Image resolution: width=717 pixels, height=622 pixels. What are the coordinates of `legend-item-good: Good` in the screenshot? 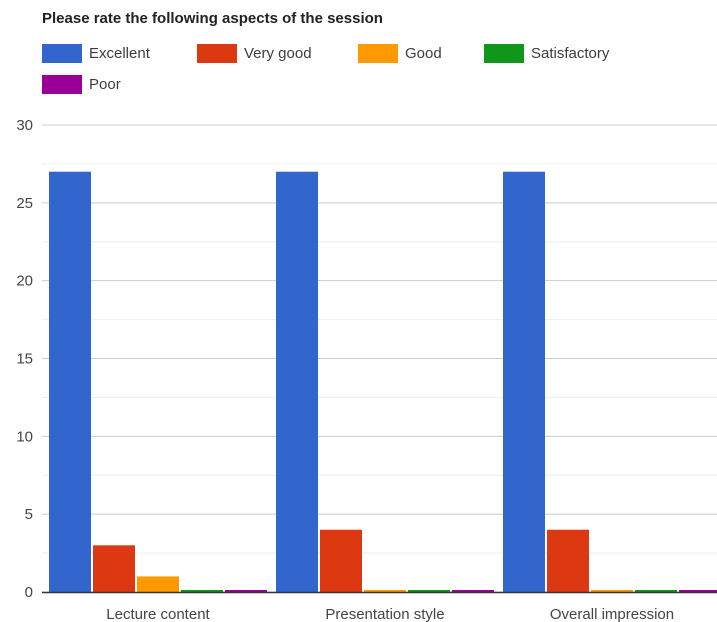 It's located at (400, 53).